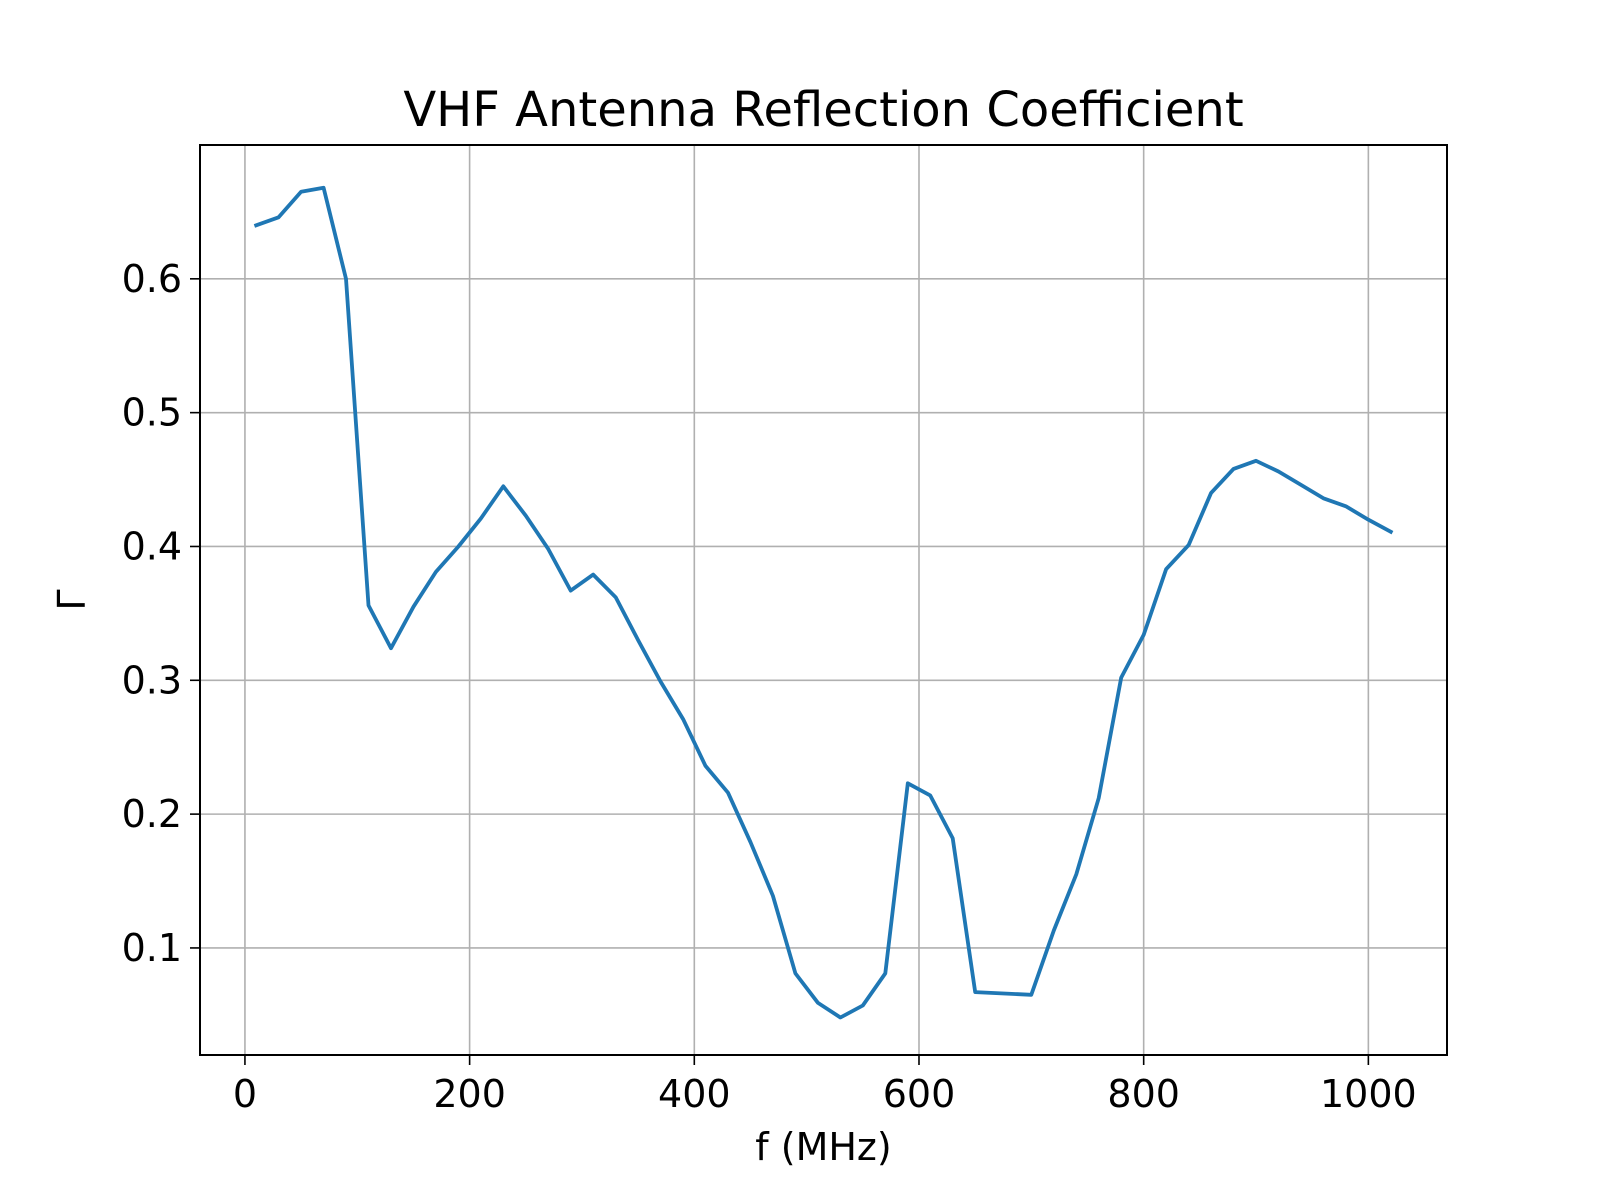  Describe the element at coordinates (152, 680) in the screenshot. I see `y-tick-label: 0.3` at that location.